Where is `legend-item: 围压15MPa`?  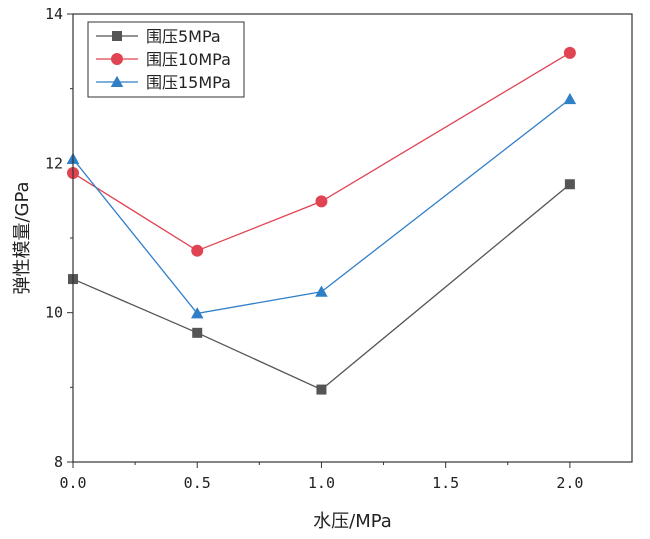
legend-item: 围压15MPa is located at coordinates (163, 82).